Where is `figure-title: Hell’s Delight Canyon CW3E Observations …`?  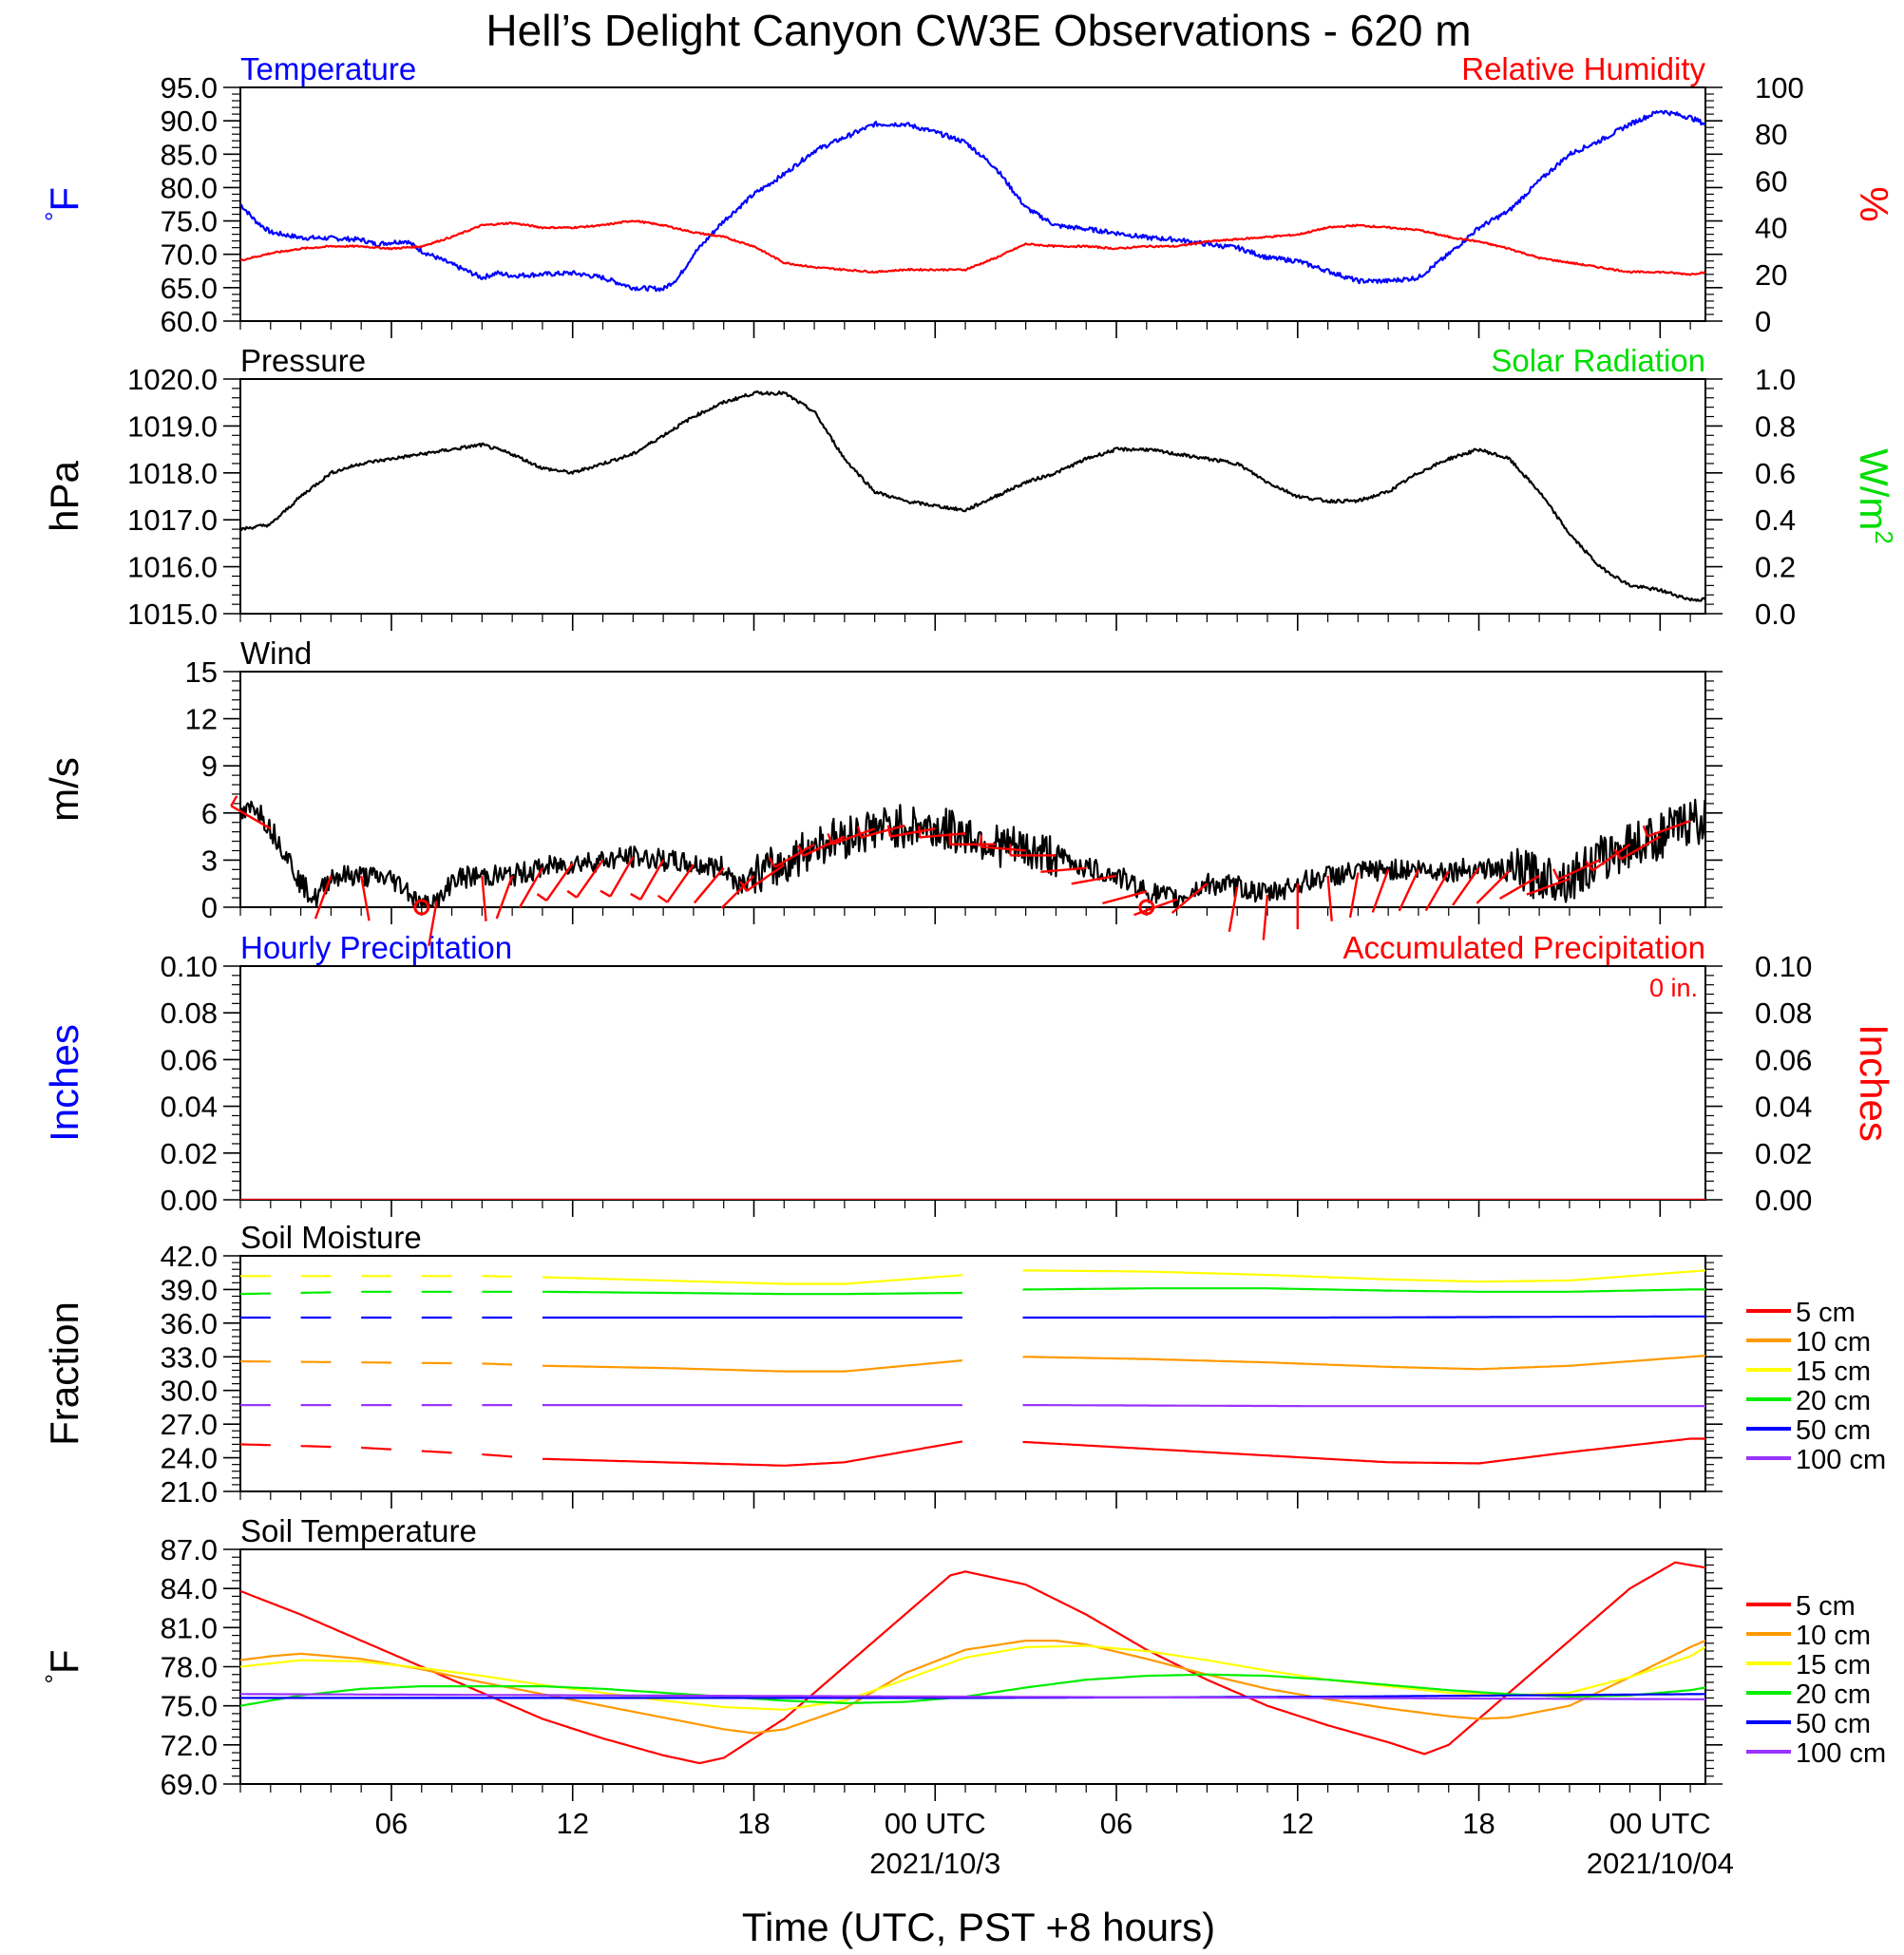
figure-title: Hell’s Delight Canyon CW3E Observations … is located at coordinates (979, 30).